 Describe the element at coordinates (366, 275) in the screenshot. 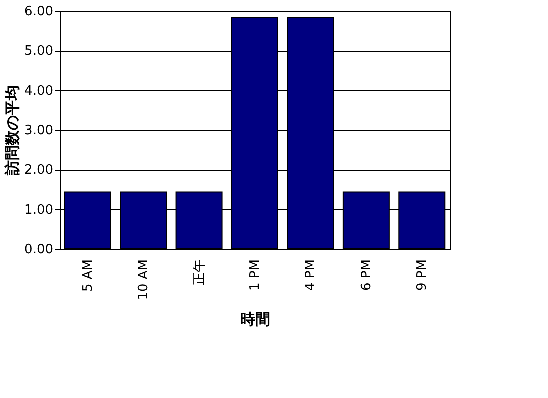

I see `x-tick-label: 6 PM` at that location.